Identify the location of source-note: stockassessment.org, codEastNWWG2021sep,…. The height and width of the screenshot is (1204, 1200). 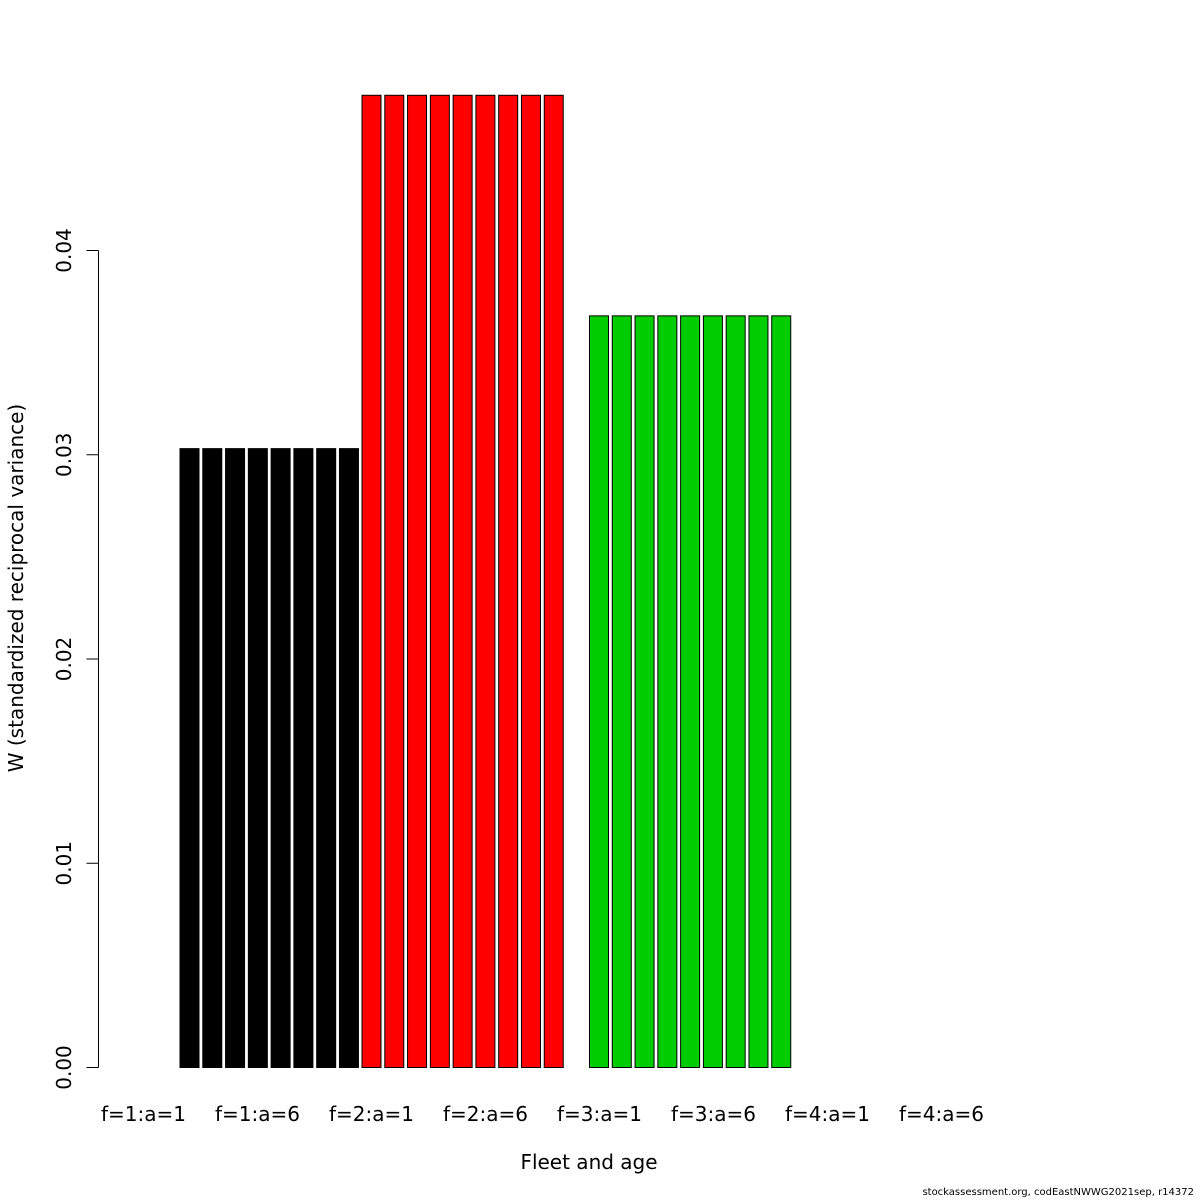
(1058, 1192).